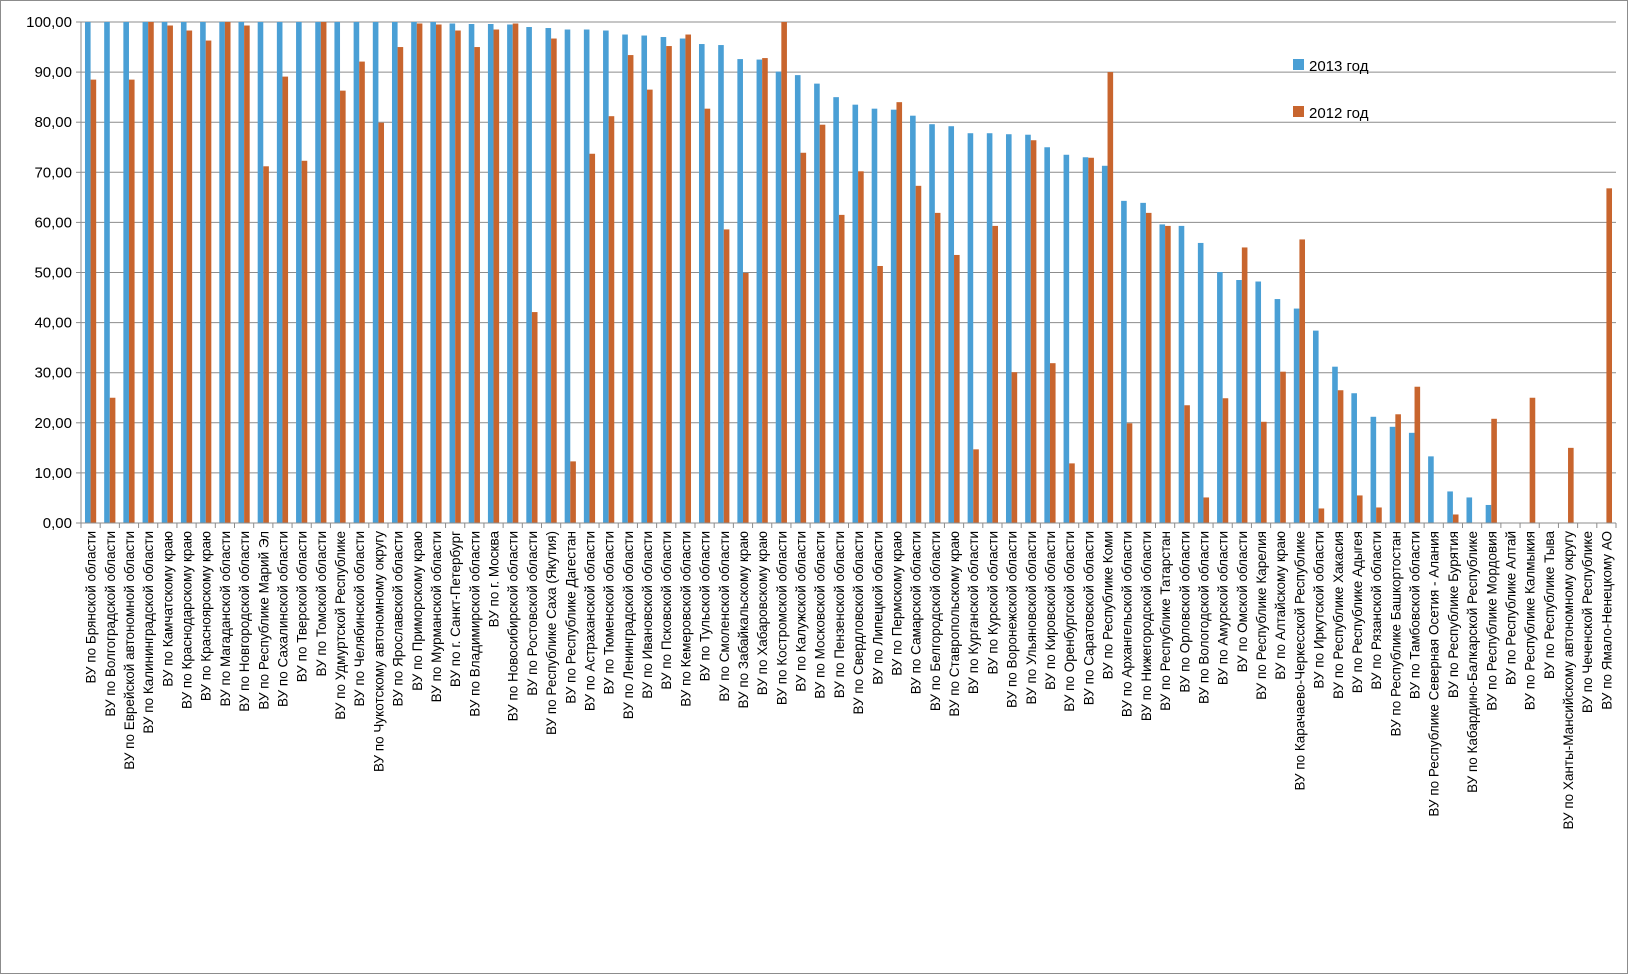  What do you see at coordinates (1184, 612) in the screenshot?
I see `x-tick-label: ВУ по Орловской области` at bounding box center [1184, 612].